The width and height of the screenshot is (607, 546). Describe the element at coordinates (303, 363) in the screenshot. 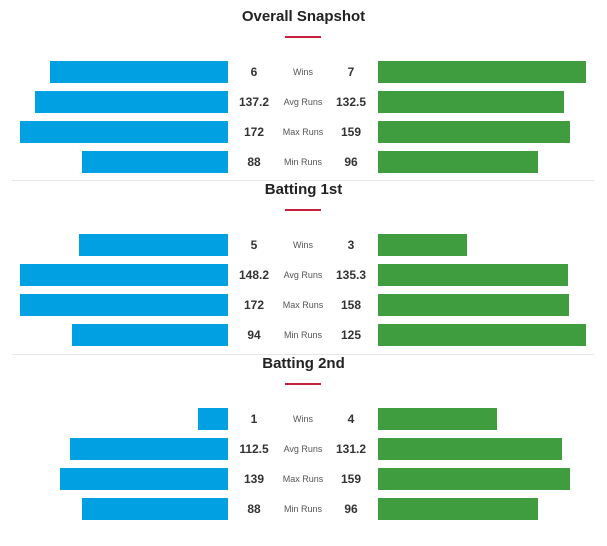

I see `section-title: Batting 2nd` at that location.